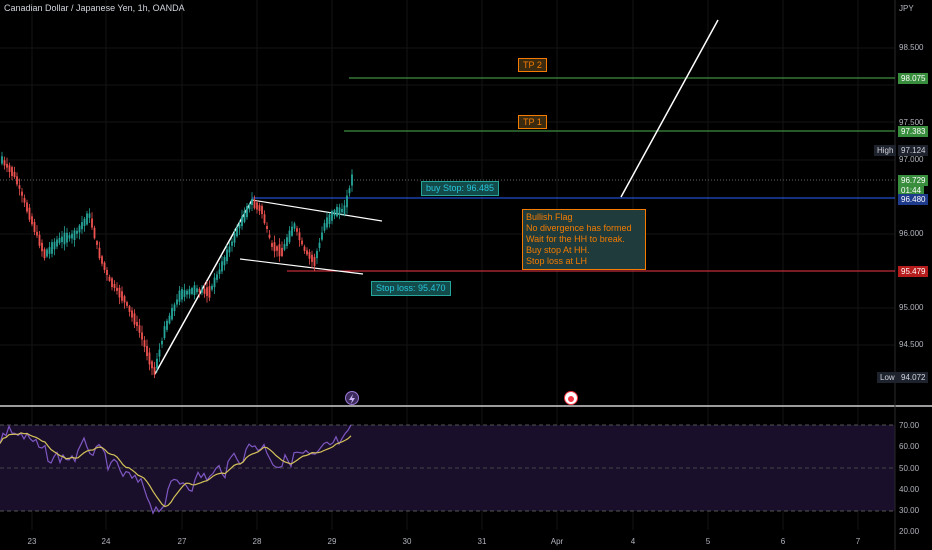  Describe the element at coordinates (532, 122) in the screenshot. I see `tp1-label: TP 1` at that location.